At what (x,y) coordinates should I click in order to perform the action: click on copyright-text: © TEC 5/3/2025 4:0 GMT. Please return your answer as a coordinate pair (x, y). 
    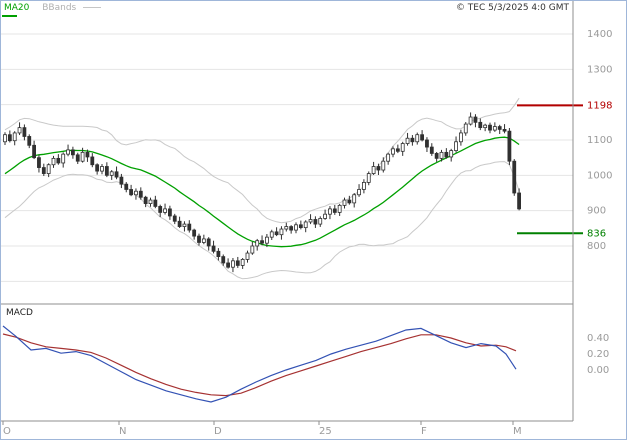
    Looking at the image, I should click on (512, 8).